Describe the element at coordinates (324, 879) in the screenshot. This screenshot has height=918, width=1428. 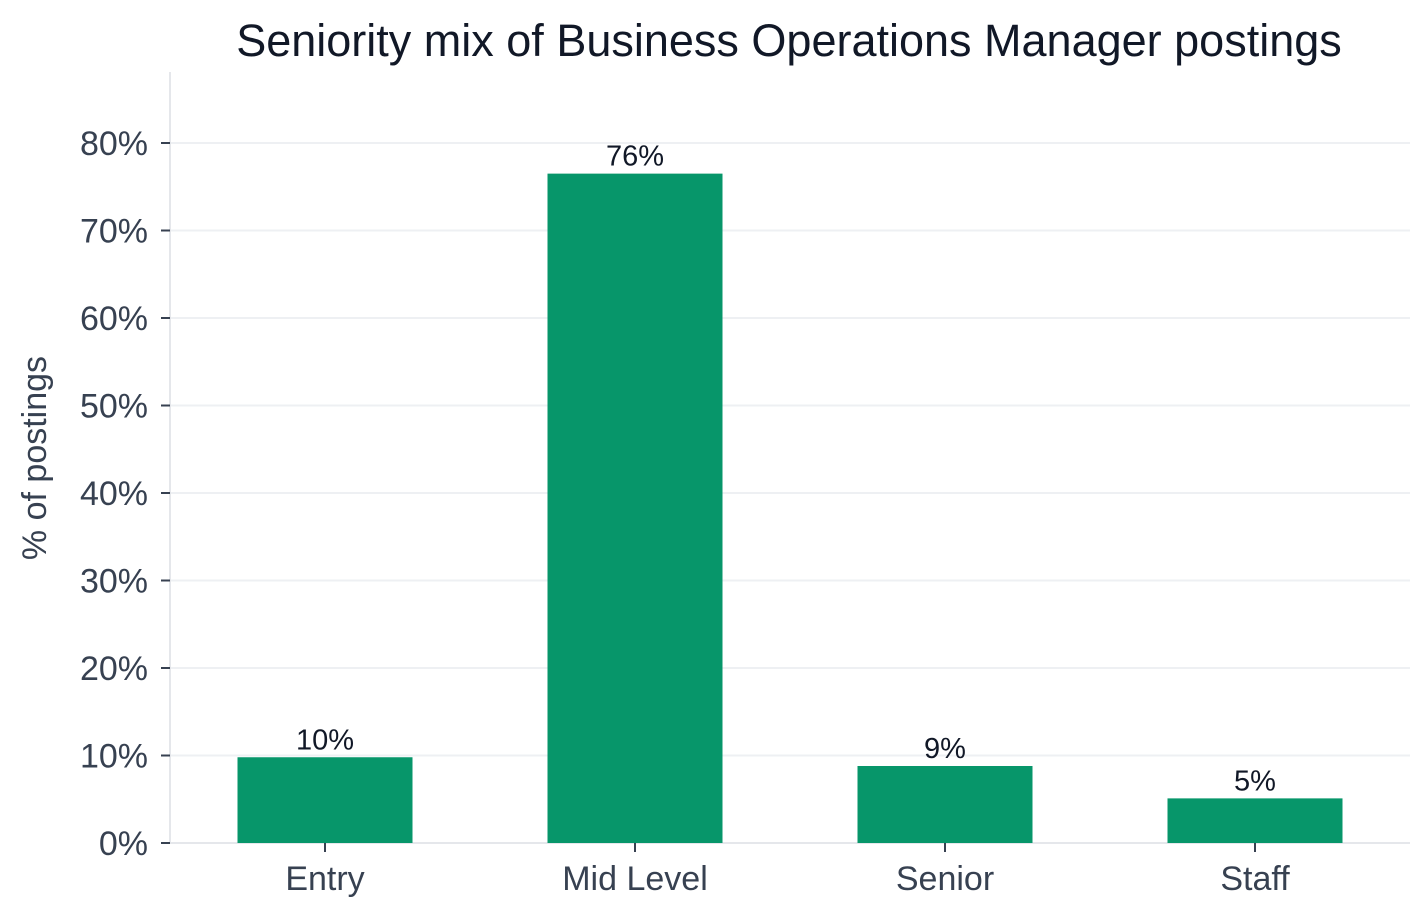
I see `x-tick-label: Entry` at that location.